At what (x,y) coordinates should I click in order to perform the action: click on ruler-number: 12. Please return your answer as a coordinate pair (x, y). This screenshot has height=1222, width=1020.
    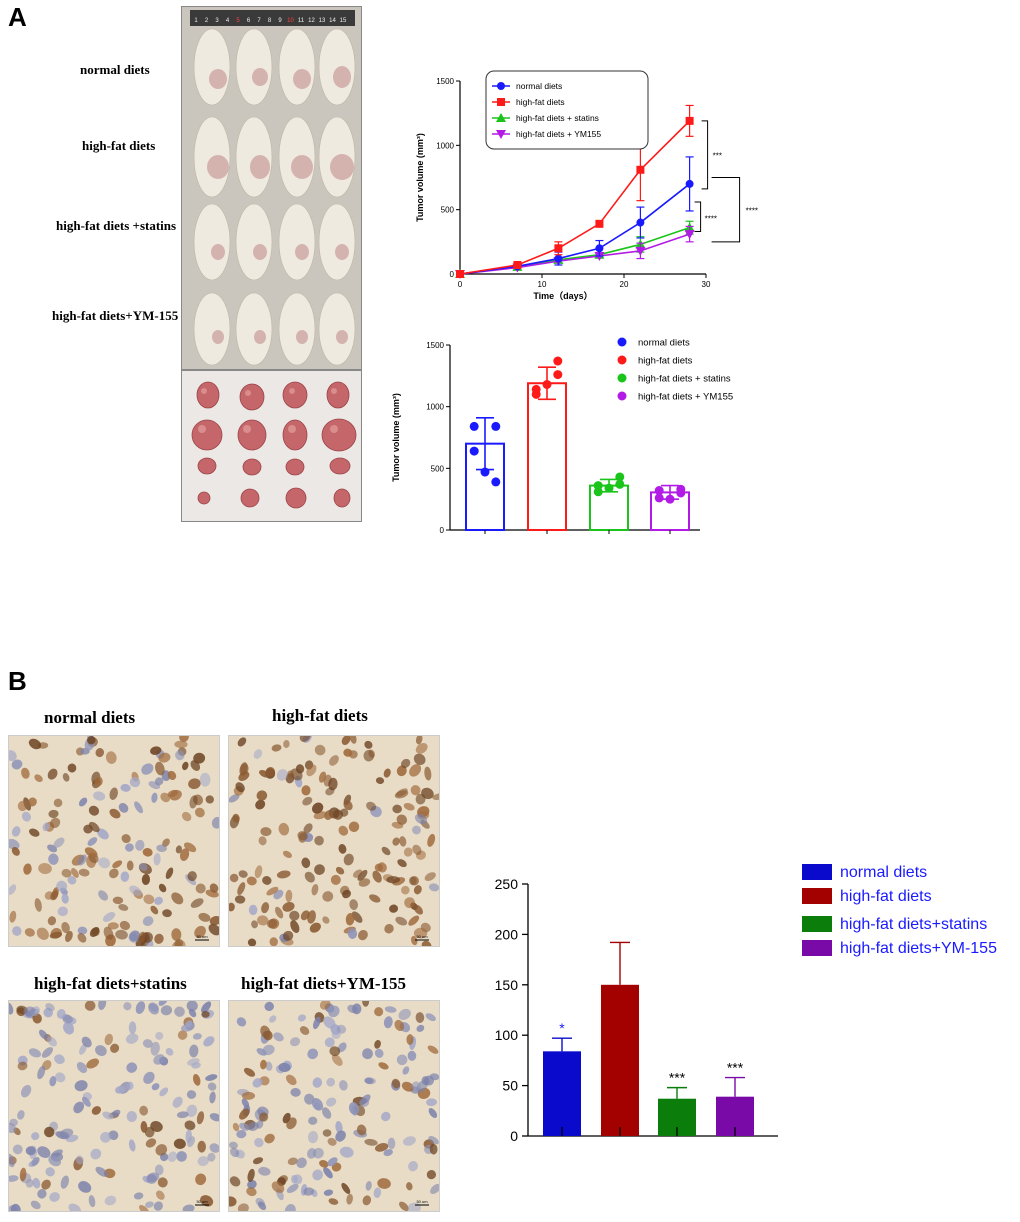
    Looking at the image, I should click on (311, 21).